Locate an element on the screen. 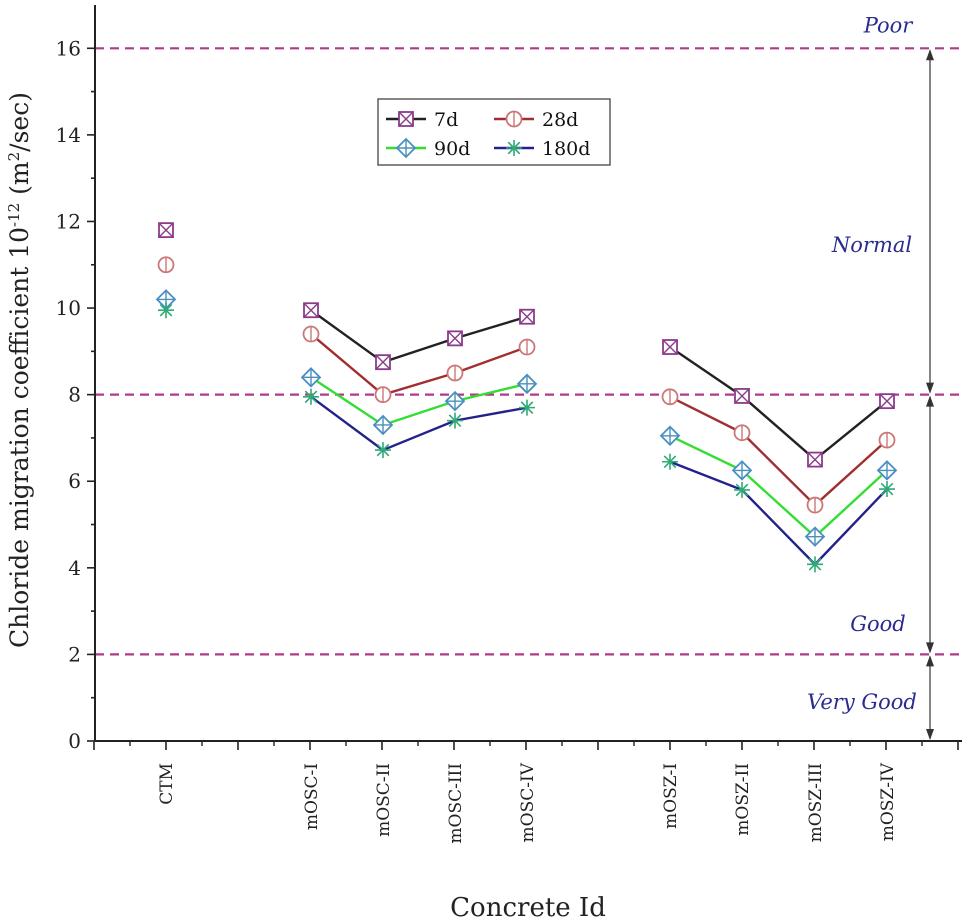 This screenshot has width=970, height=921. point-28d-mOSC-III is located at coordinates (455, 373).